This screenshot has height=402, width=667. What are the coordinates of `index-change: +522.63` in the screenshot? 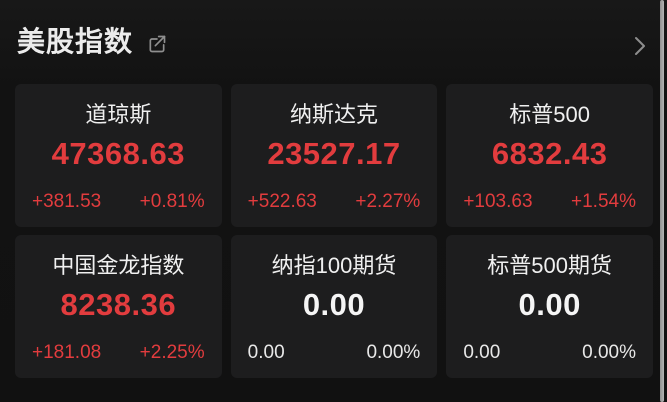 It's located at (282, 201).